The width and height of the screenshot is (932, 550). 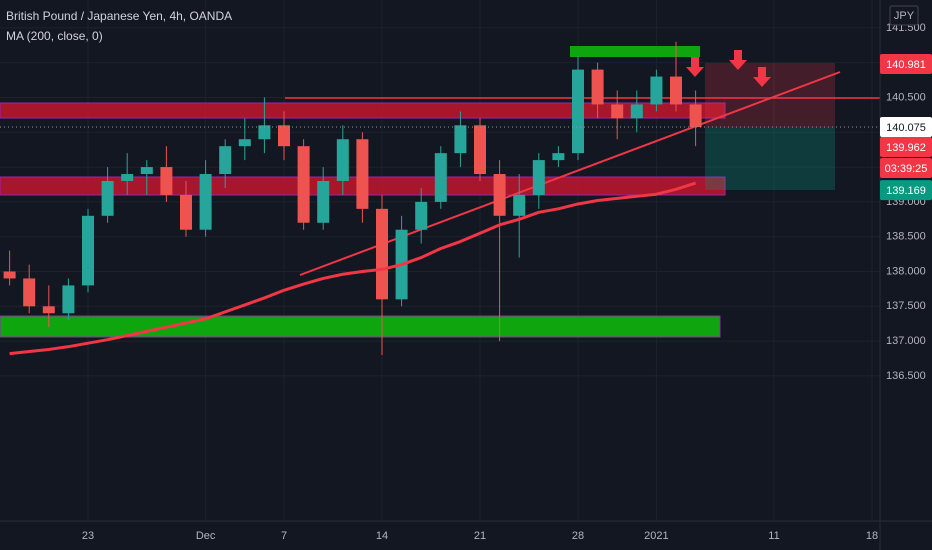 What do you see at coordinates (728, 68) in the screenshot?
I see `arrows` at bounding box center [728, 68].